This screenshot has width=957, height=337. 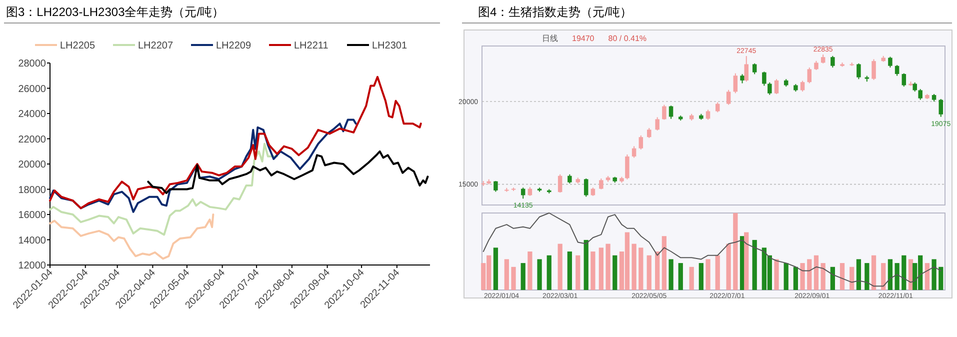 I want to click on y-tick-label: 28000, so click(x=32, y=64).